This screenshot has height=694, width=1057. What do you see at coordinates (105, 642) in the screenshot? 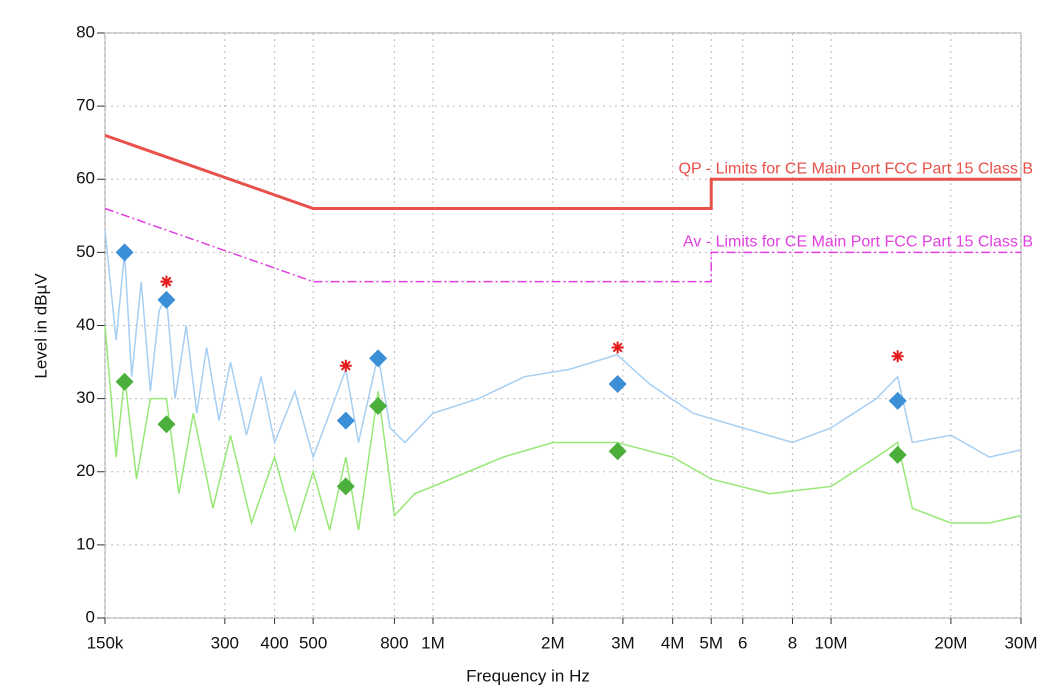
I see `x-tick-label: 150k` at bounding box center [105, 642].